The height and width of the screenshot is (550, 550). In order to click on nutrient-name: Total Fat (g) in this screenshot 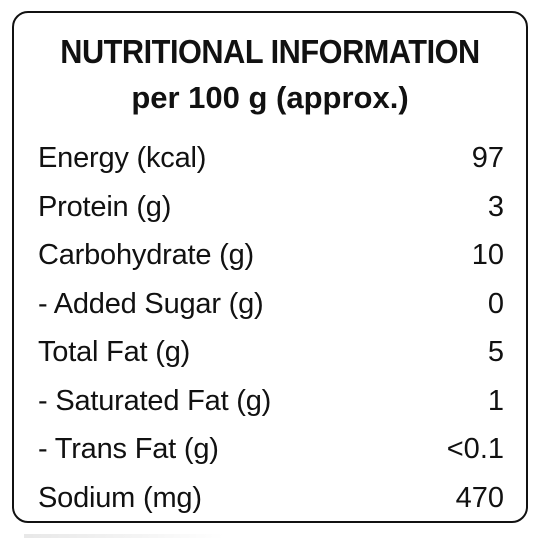, I will do `click(114, 352)`.